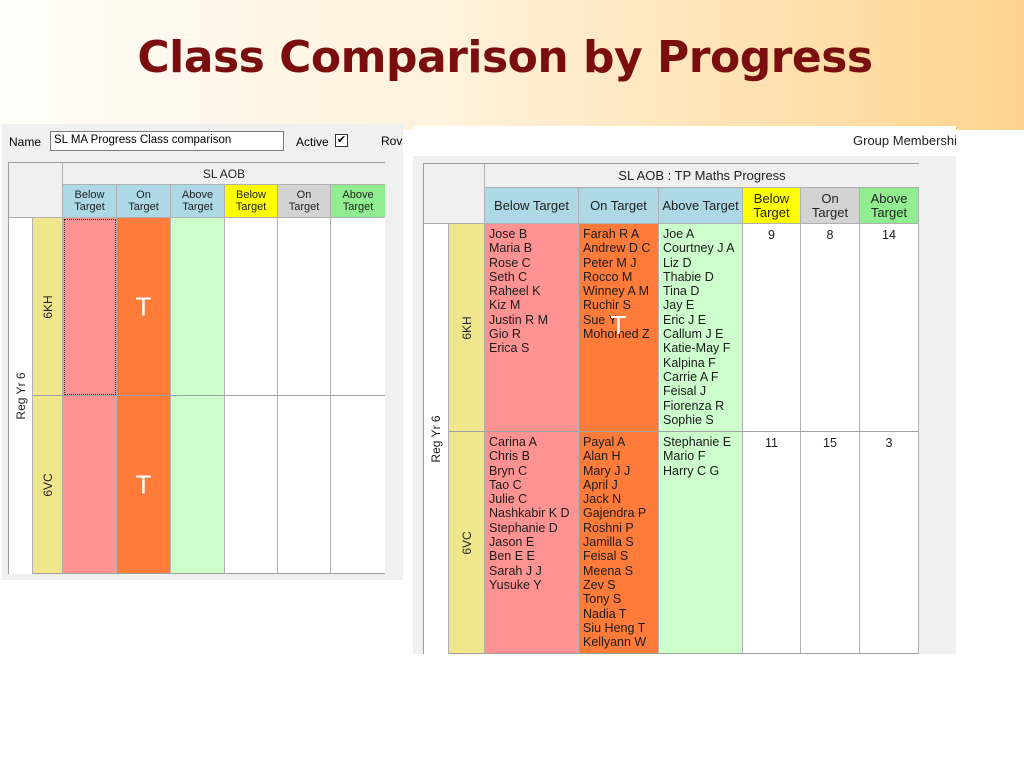 The width and height of the screenshot is (1024, 768). Describe the element at coordinates (604, 442) in the screenshot. I see `student-name: Payal A` at that location.